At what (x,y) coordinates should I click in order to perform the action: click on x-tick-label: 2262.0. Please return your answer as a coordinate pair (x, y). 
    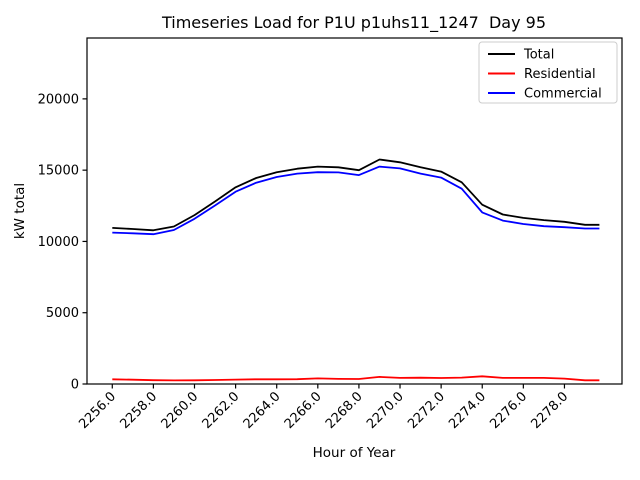
    Looking at the image, I should click on (221, 410).